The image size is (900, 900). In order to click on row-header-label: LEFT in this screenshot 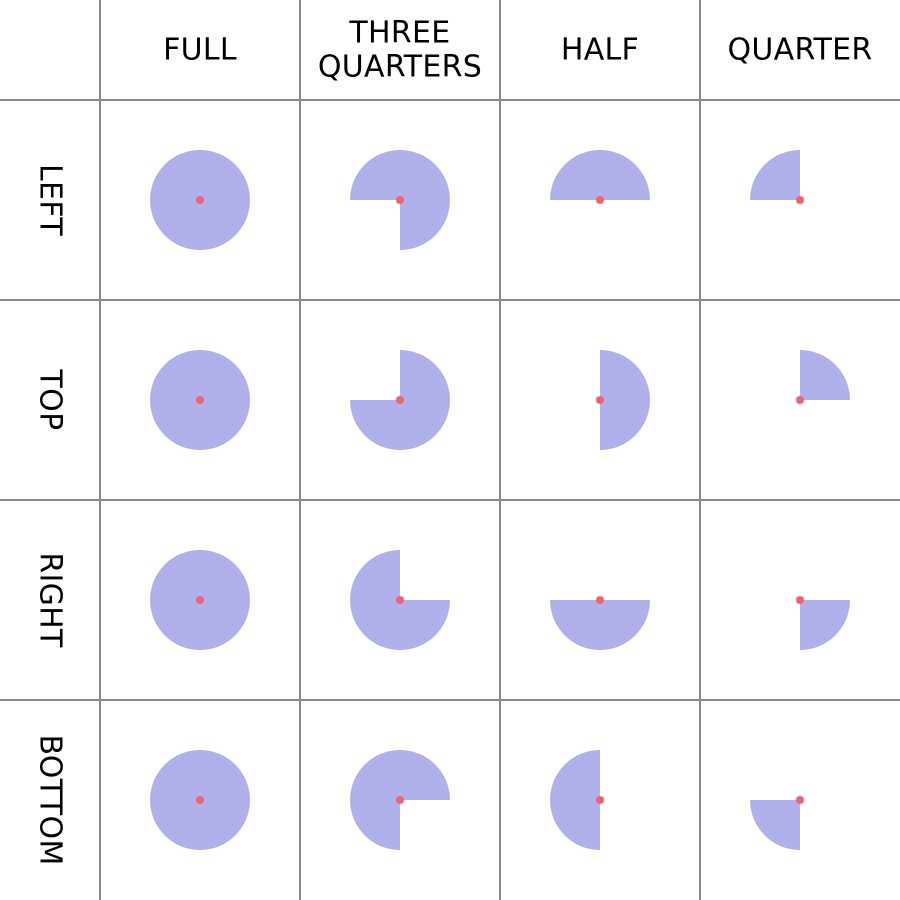, I will do `click(50, 200)`.